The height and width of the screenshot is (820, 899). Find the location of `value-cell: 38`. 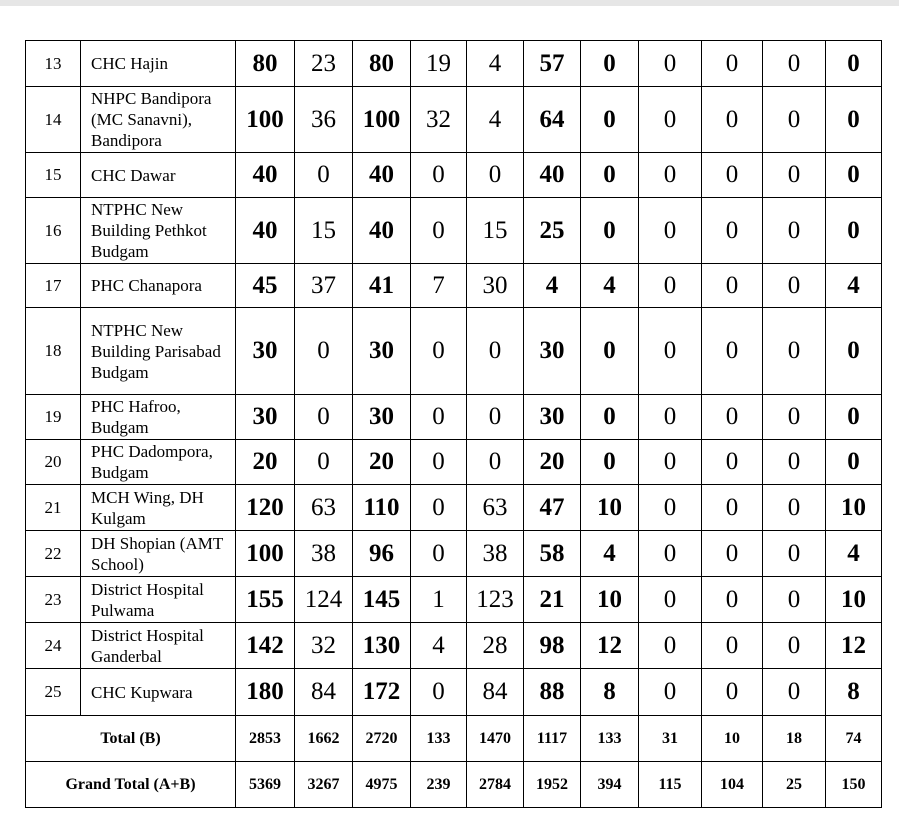

value-cell: 38 is located at coordinates (495, 553).